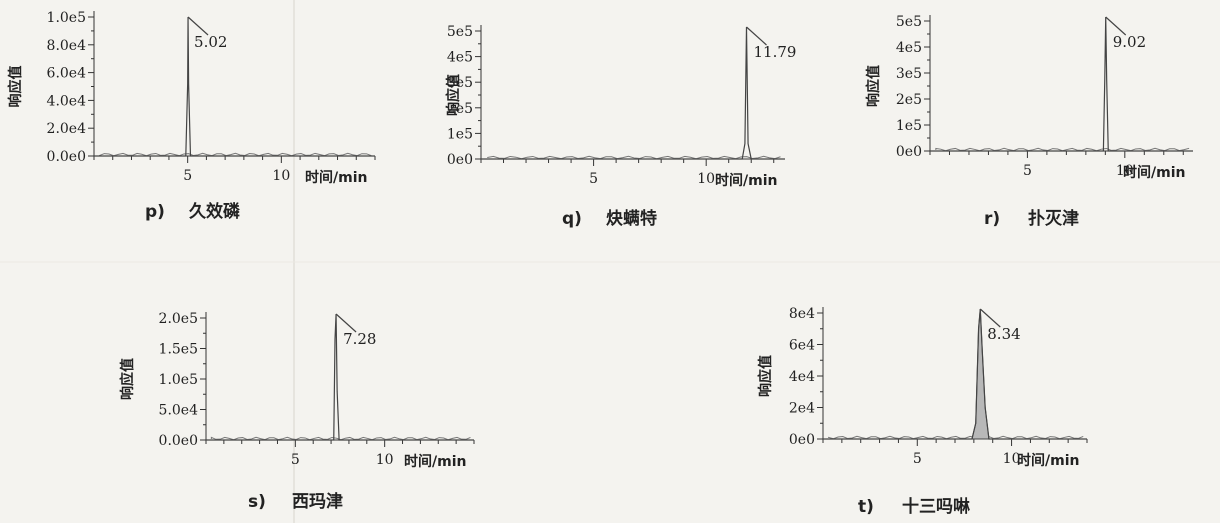 This screenshot has height=523, width=1220. What do you see at coordinates (179, 411) in the screenshot?
I see `y-tick-label: 5.0e4` at bounding box center [179, 411].